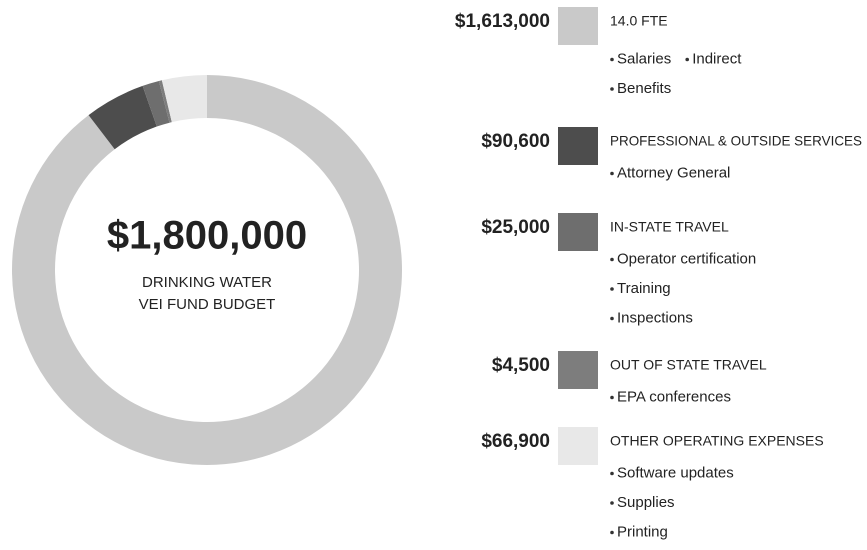  Describe the element at coordinates (515, 227) in the screenshot. I see `legend-value: $25,000` at that location.